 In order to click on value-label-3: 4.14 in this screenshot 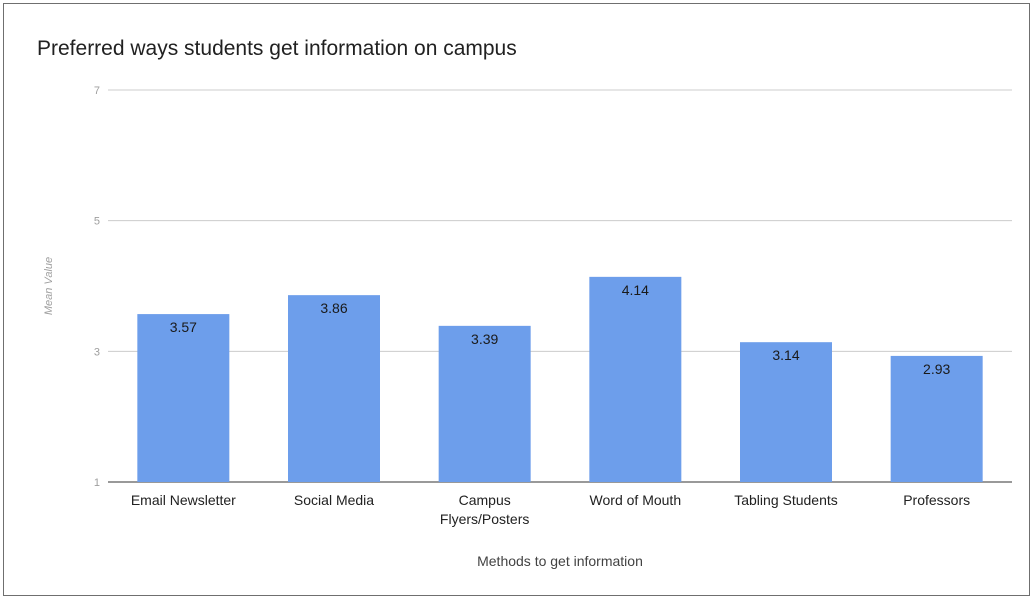, I will do `click(635, 290)`.